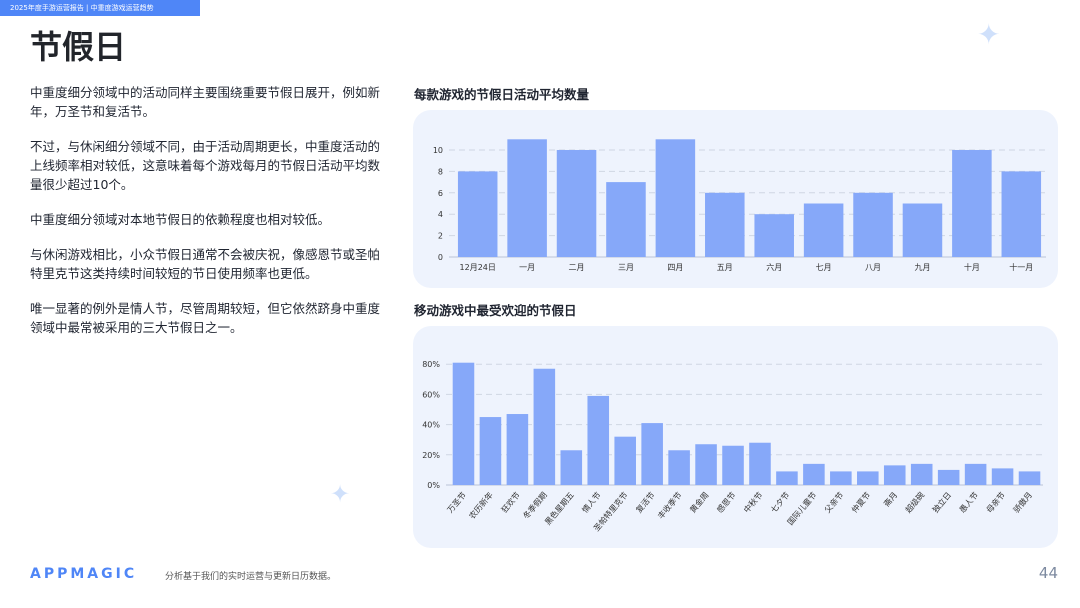 The height and width of the screenshot is (608, 1080). Describe the element at coordinates (972, 267) in the screenshot. I see `x-tick-label: 十月` at that location.